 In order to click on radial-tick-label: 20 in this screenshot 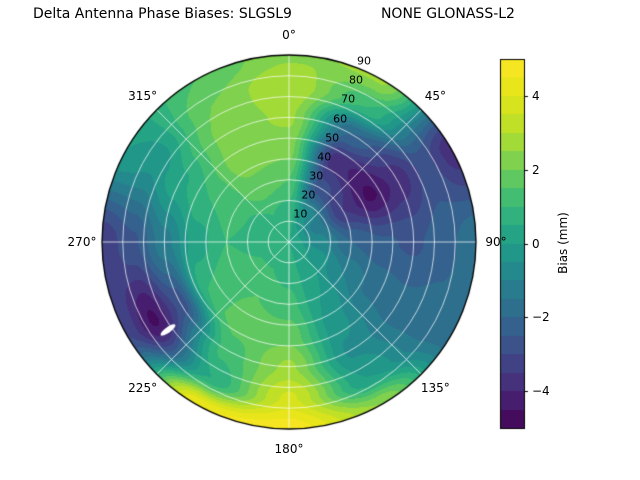, I will do `click(308, 195)`.